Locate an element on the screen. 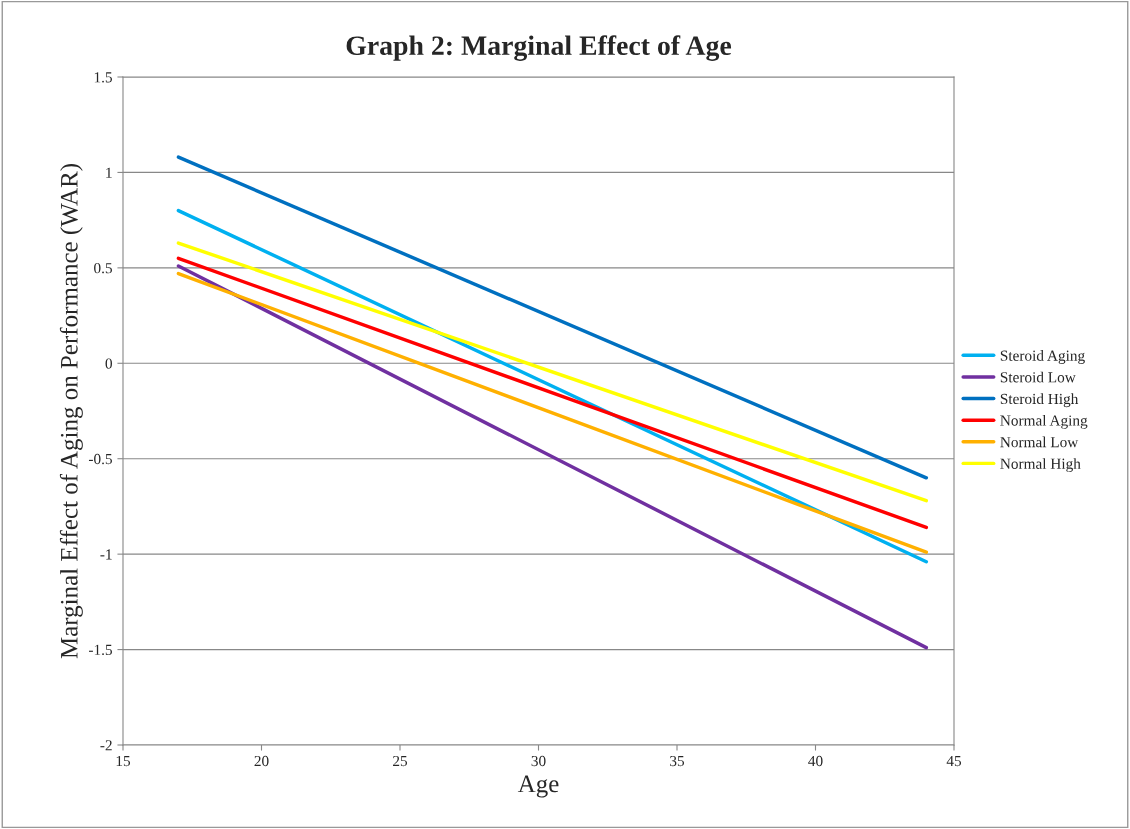 Image resolution: width=1130 pixels, height=829 pixels. x-tick-label: 30 is located at coordinates (538, 761).